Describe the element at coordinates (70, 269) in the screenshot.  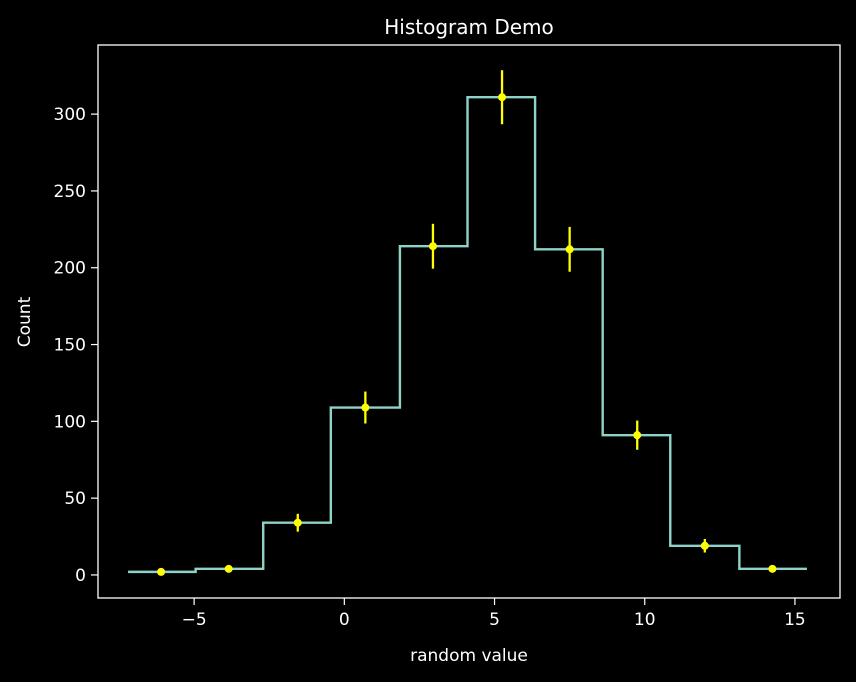
I see `y-tick-label: 200` at that location.